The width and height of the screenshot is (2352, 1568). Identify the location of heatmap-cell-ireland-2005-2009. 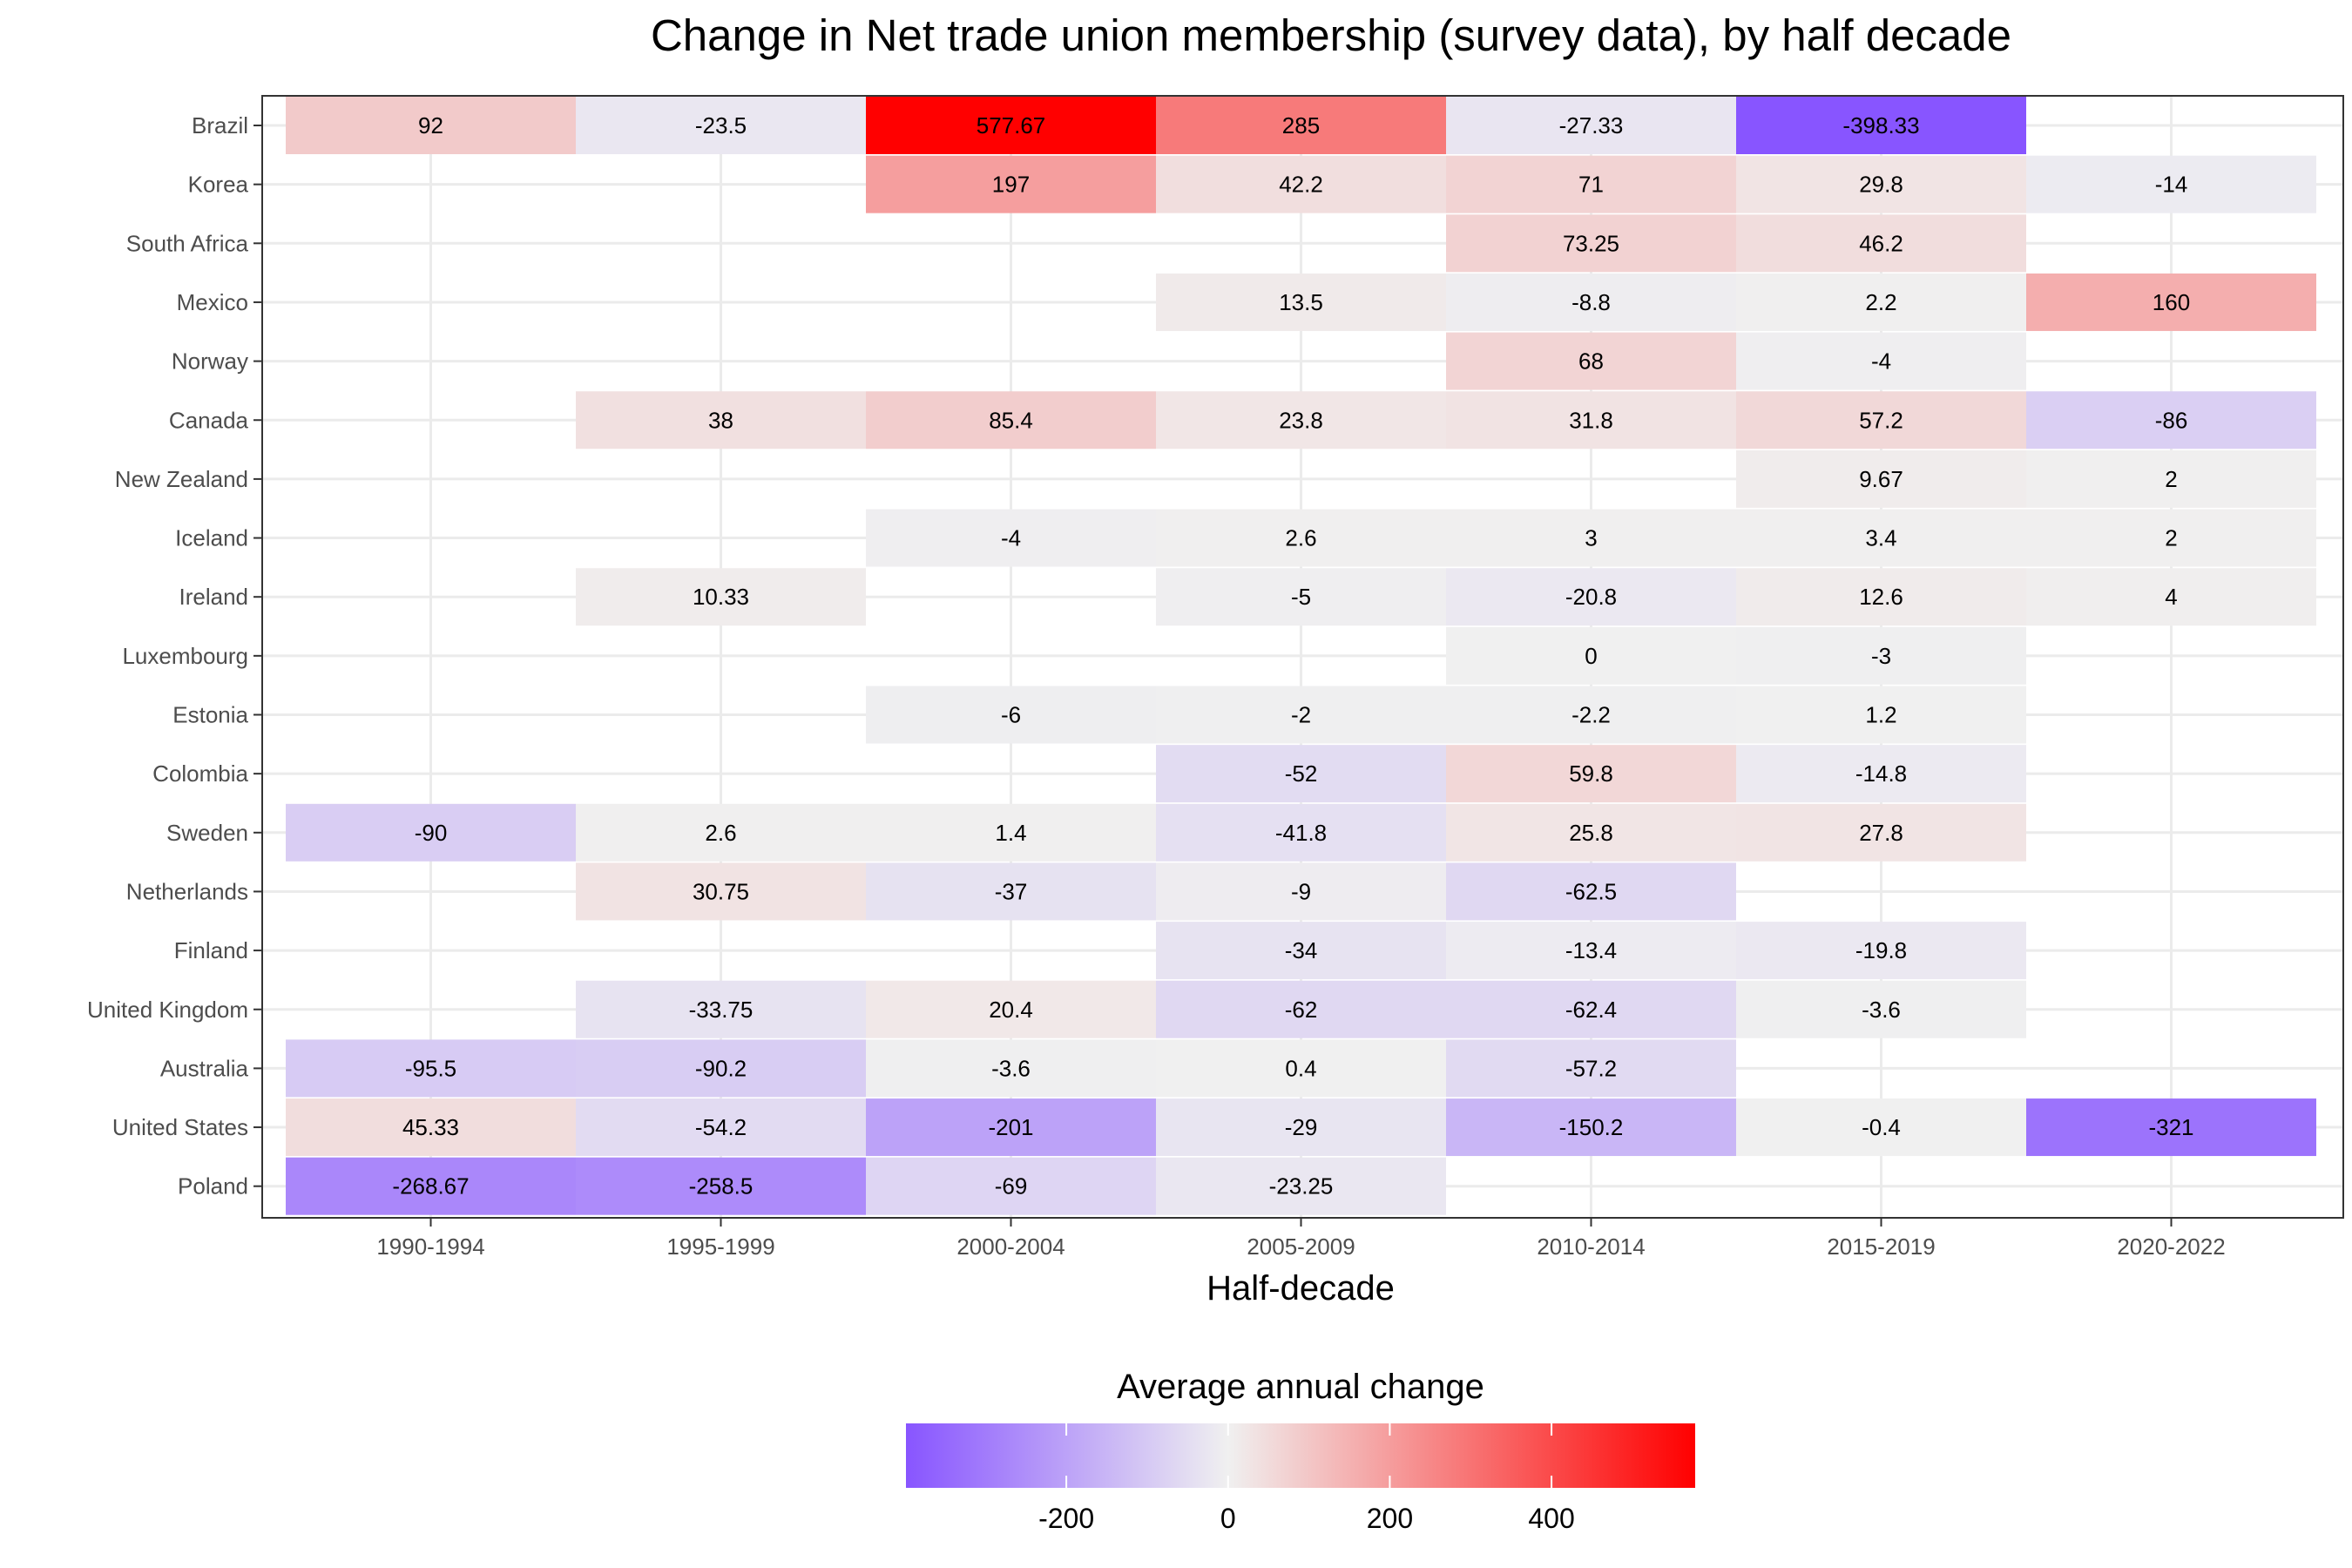
(1301, 597).